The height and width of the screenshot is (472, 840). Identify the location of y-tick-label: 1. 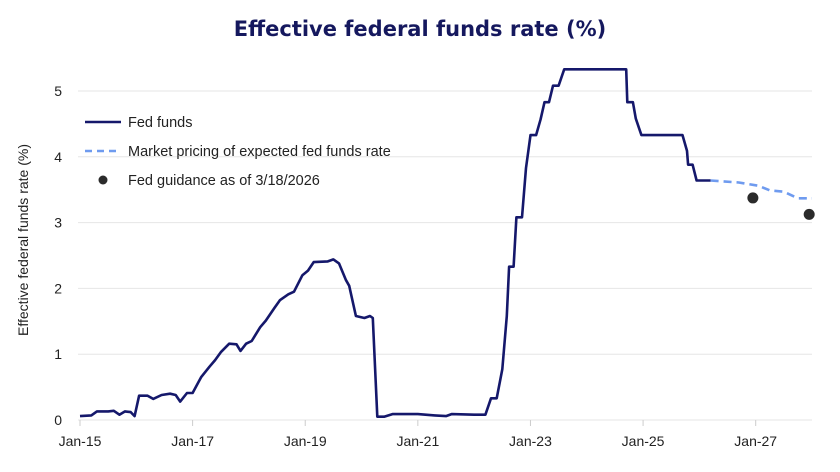
(58, 354).